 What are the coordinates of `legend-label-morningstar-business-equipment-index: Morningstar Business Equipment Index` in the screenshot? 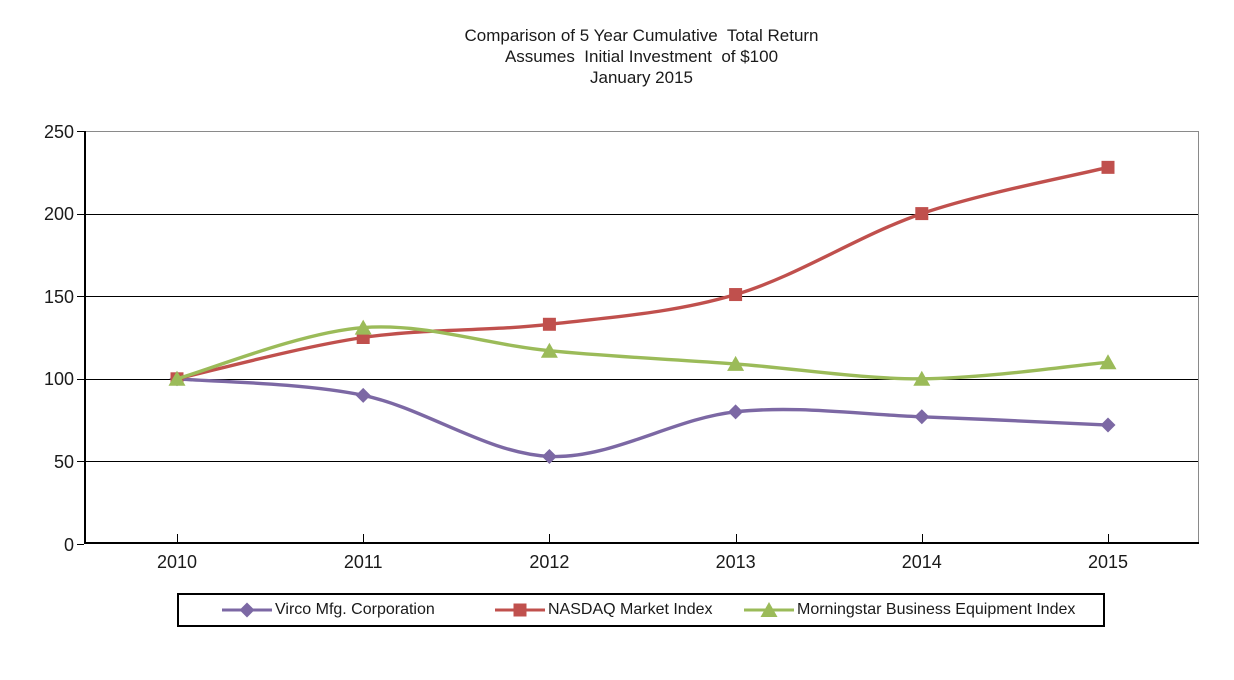 It's located at (936, 609).